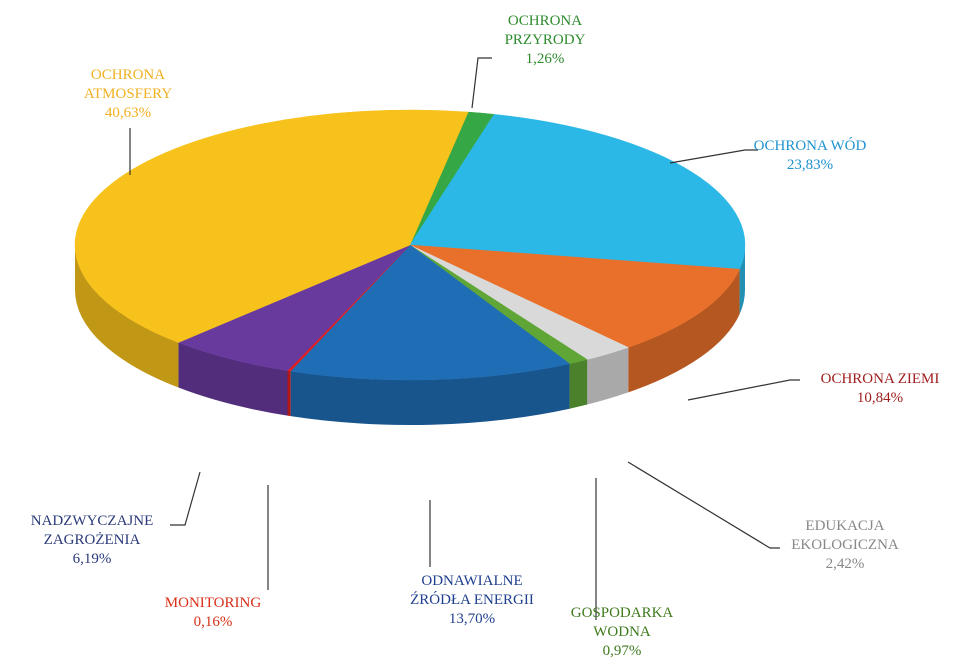  What do you see at coordinates (622, 651) in the screenshot?
I see `value-label: 0,97%` at bounding box center [622, 651].